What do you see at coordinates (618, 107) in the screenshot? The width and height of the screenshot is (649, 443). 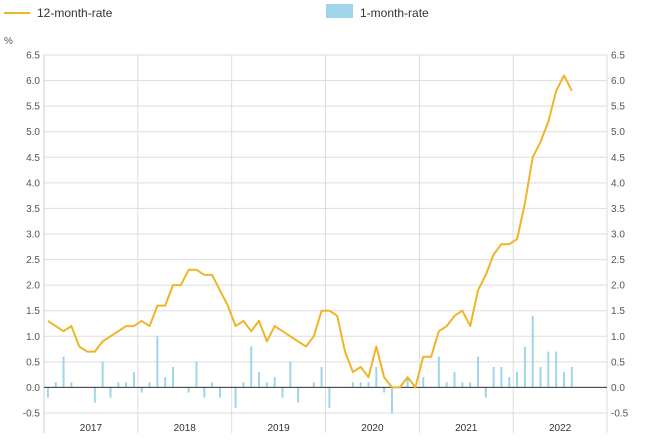 I see `y-tick-label-right: 5.5` at bounding box center [618, 107].